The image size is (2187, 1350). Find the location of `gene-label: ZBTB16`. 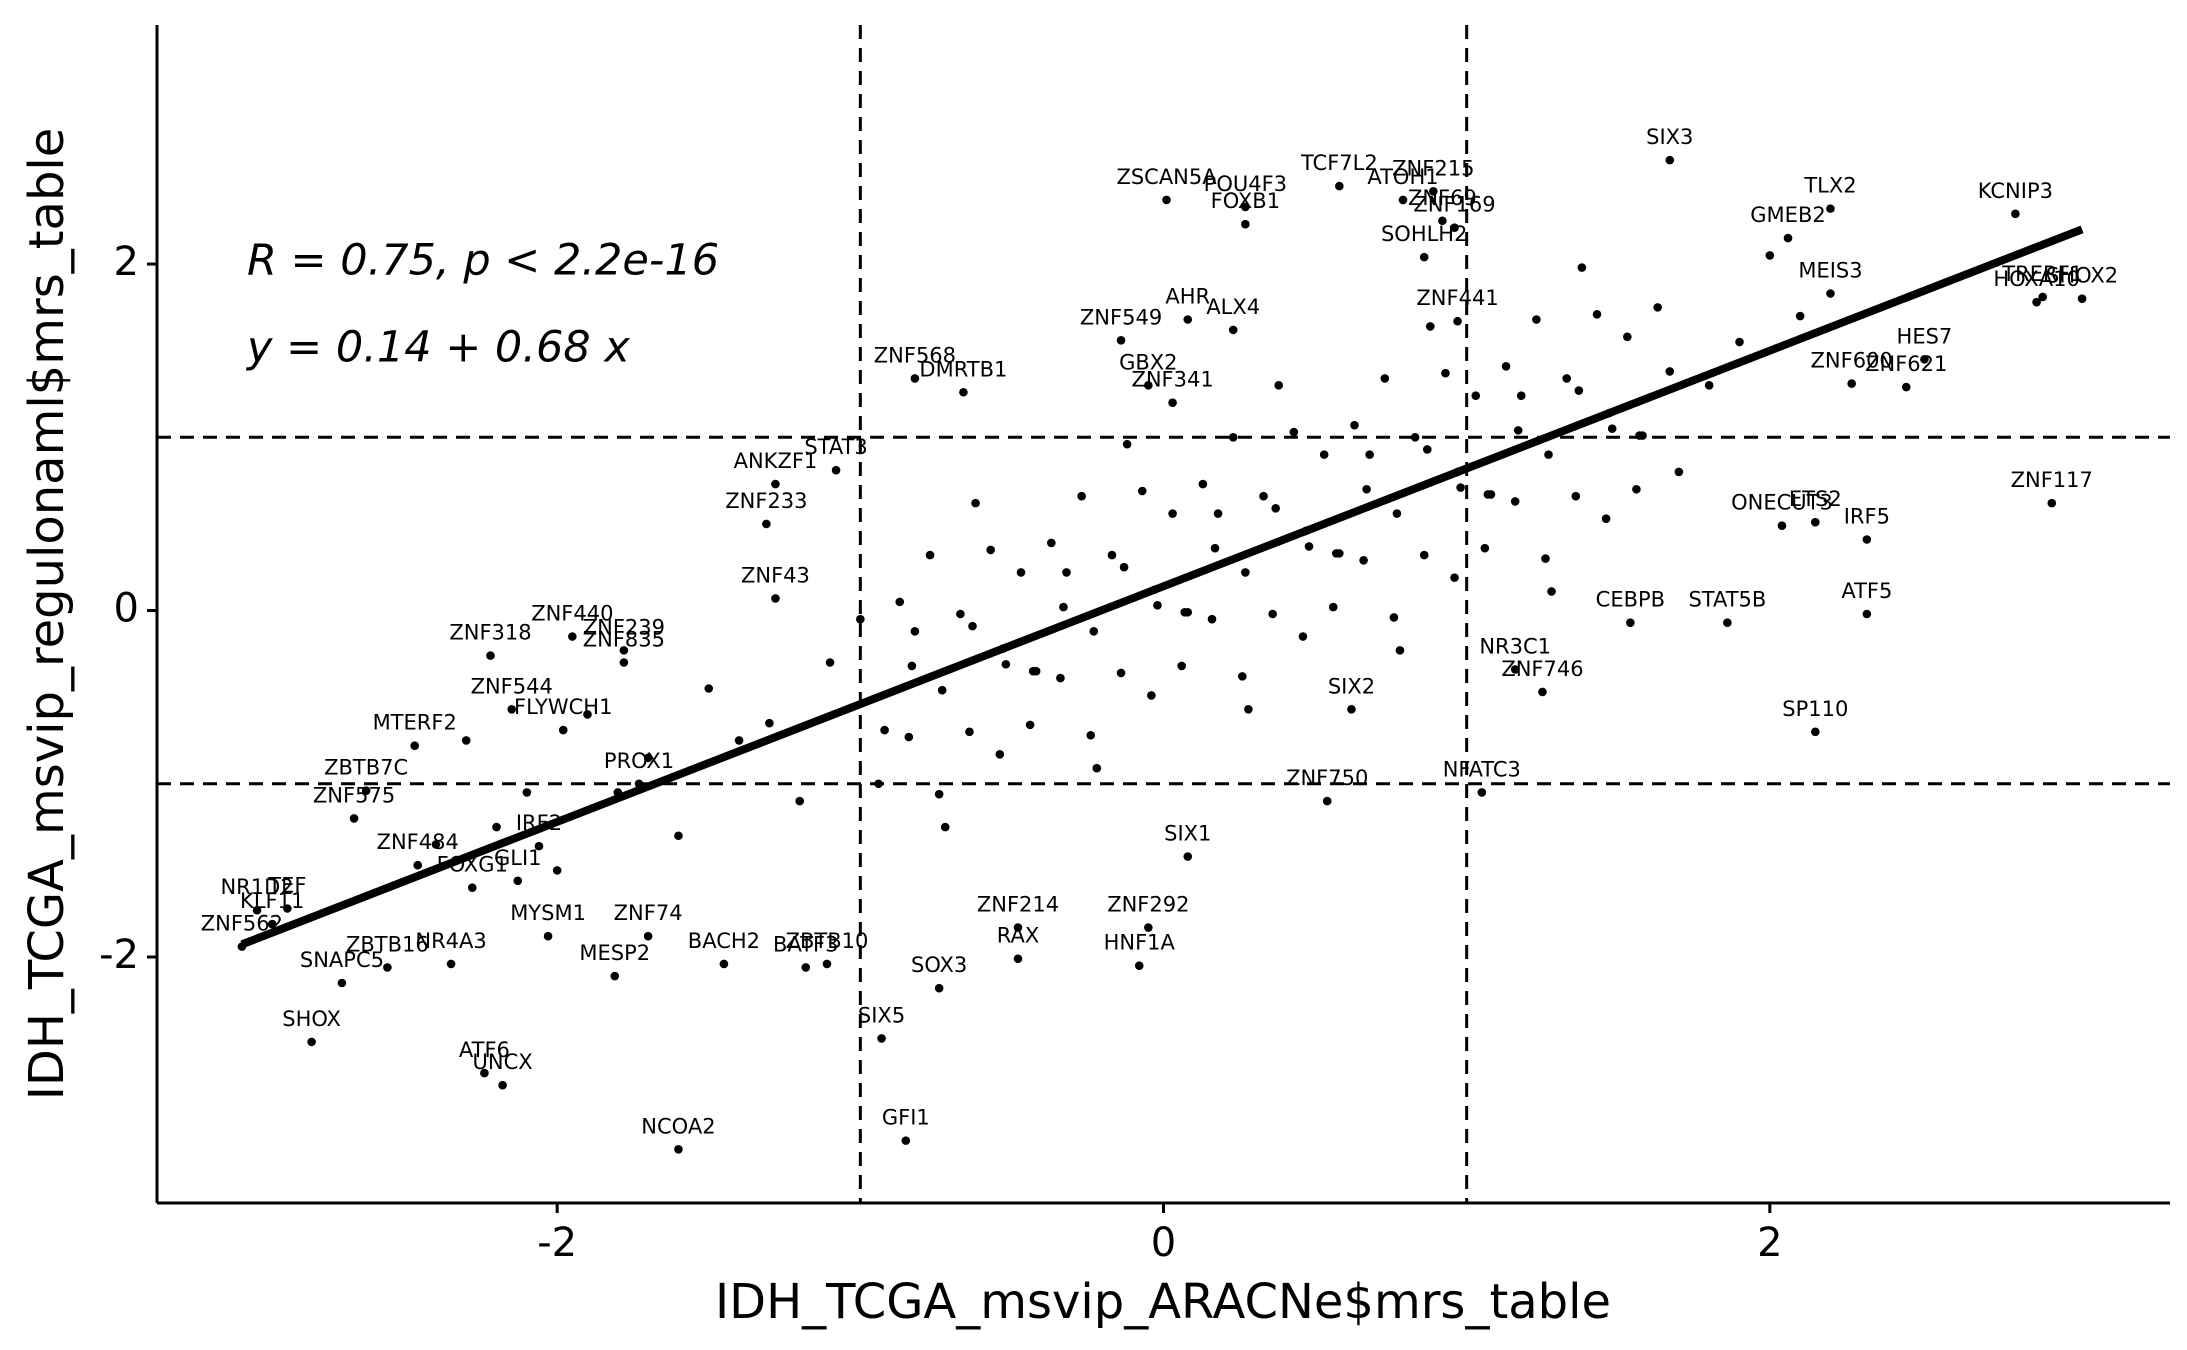

gene-label: ZBTB16 is located at coordinates (387, 944).